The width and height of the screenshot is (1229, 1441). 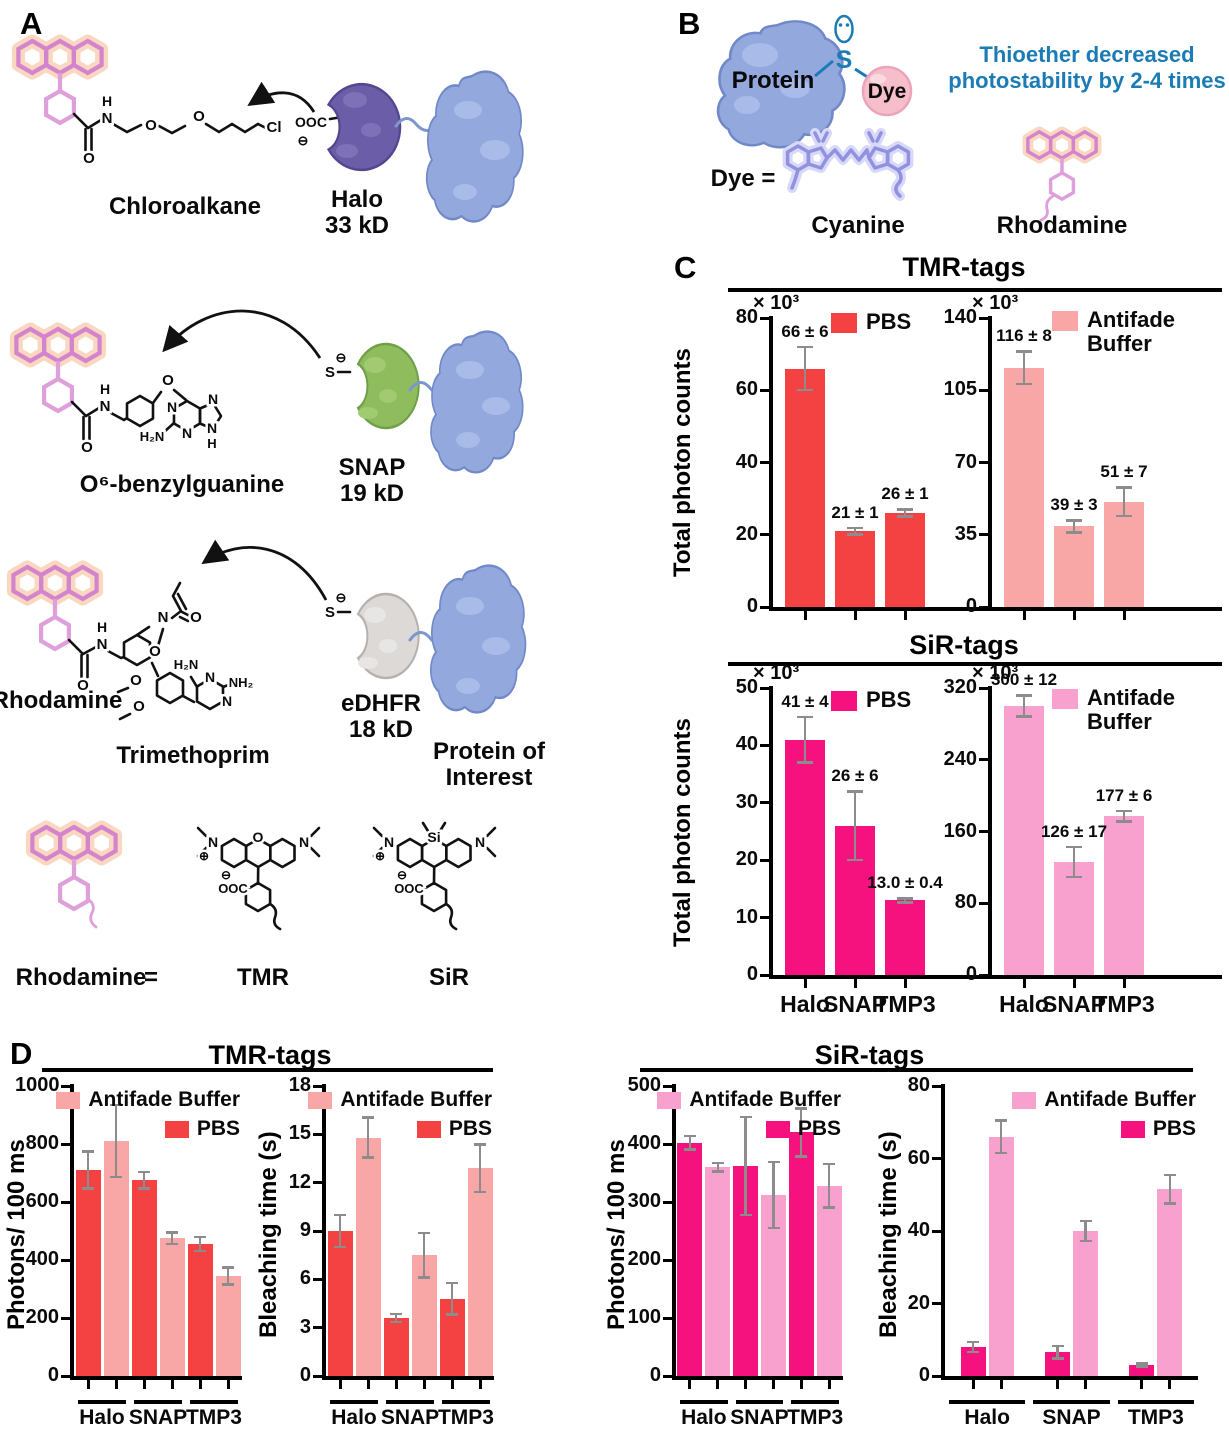 What do you see at coordinates (57, 370) in the screenshot?
I see `rhodamine-dye-motif-row2` at bounding box center [57, 370].